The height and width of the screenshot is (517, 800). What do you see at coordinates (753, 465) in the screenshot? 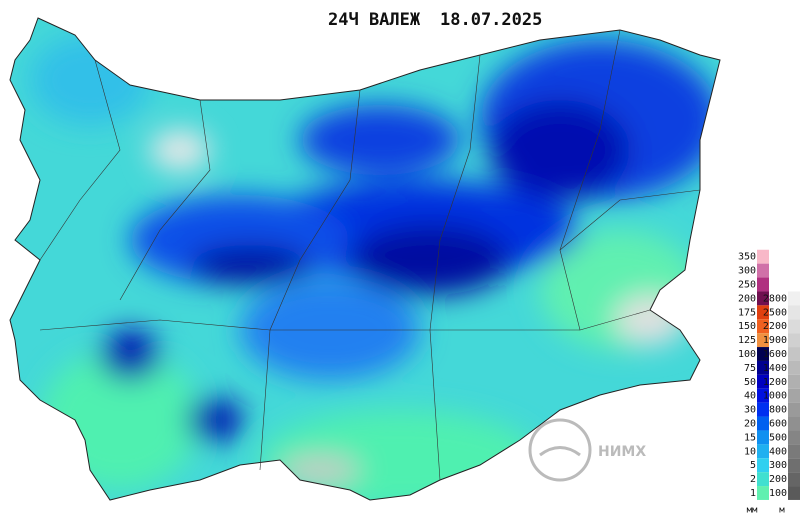
I see `precip-label: 5` at bounding box center [753, 465].